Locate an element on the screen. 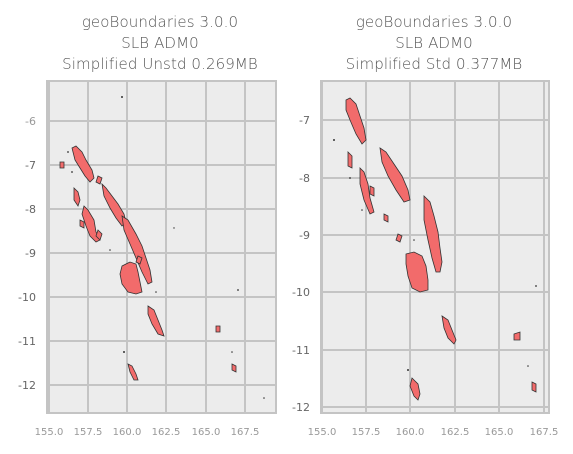 The height and width of the screenshot is (454, 573). y-tick: -6 is located at coordinates (30, 121).